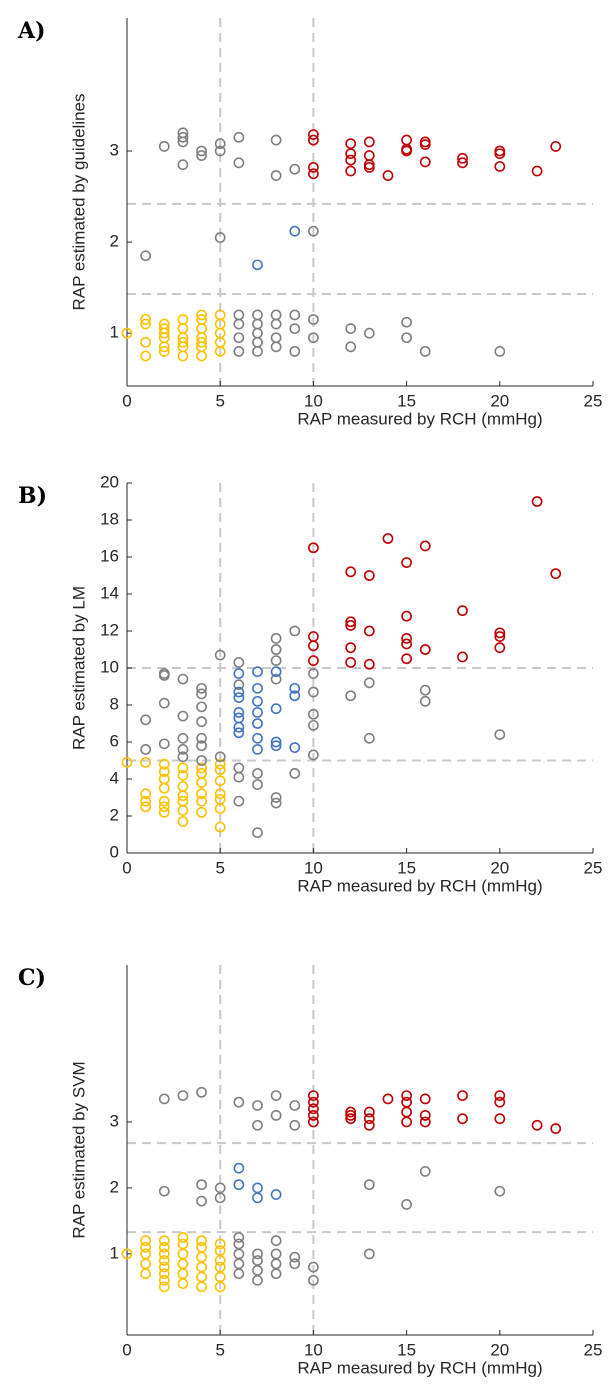 The width and height of the screenshot is (609, 1385). What do you see at coordinates (78, 668) in the screenshot?
I see `y-axis-label: RAP estimated by LM` at bounding box center [78, 668].